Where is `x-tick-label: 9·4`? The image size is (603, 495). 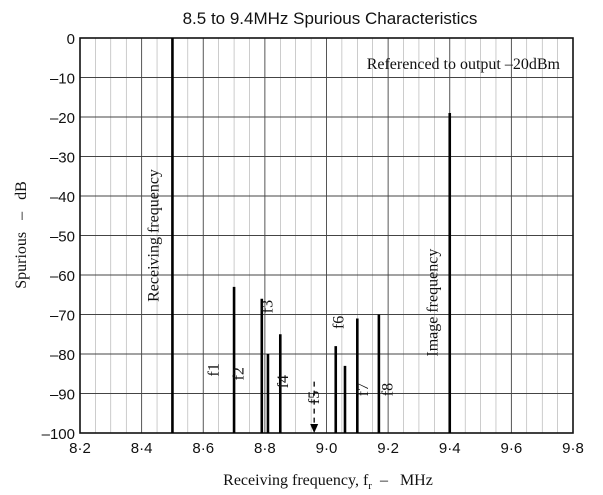
x-tick-label: 9·4 is located at coordinates (450, 448).